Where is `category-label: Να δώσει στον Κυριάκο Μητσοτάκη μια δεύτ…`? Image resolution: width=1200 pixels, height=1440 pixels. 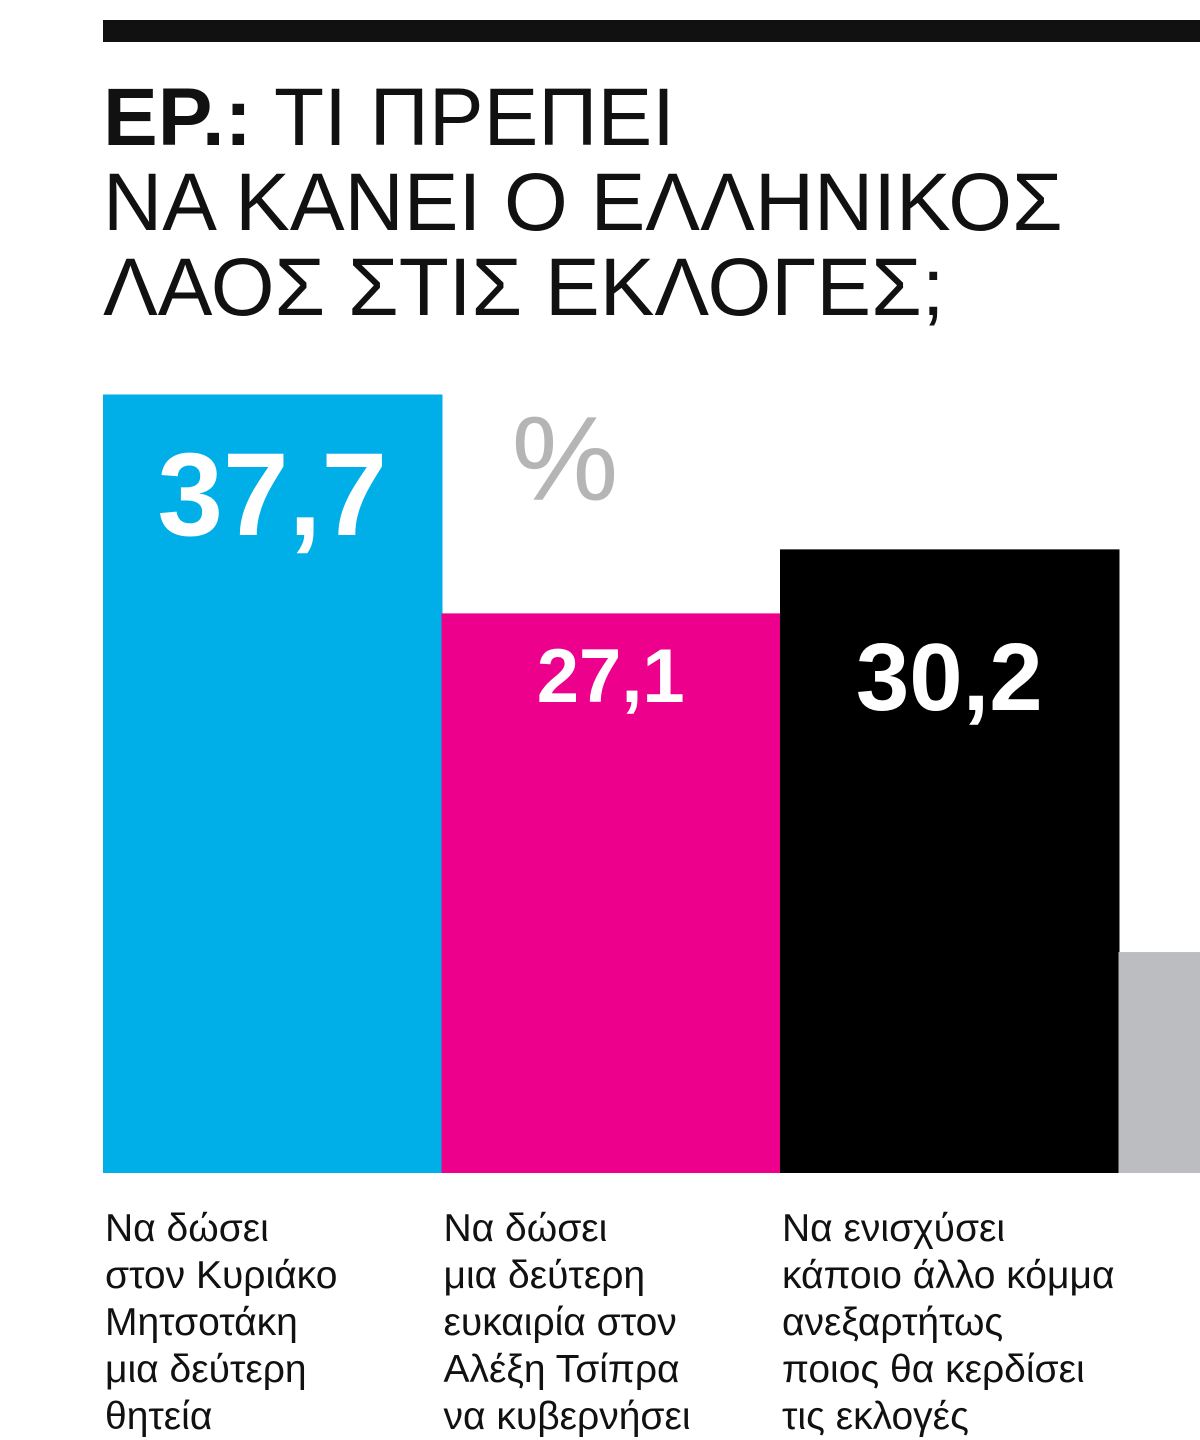
category-label: Να δώσει στον Κυριάκο Μητσοτάκη μια δεύτ… is located at coordinates (272, 1322).